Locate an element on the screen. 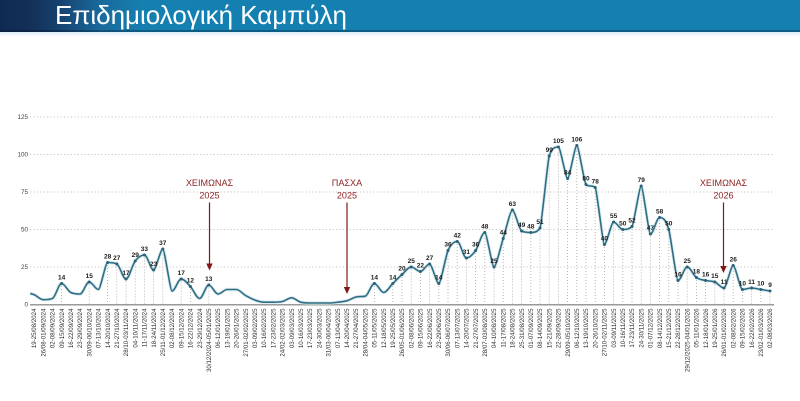 The image size is (800, 401). svg-text: 09-15/09/2024 is located at coordinates (62, 328).